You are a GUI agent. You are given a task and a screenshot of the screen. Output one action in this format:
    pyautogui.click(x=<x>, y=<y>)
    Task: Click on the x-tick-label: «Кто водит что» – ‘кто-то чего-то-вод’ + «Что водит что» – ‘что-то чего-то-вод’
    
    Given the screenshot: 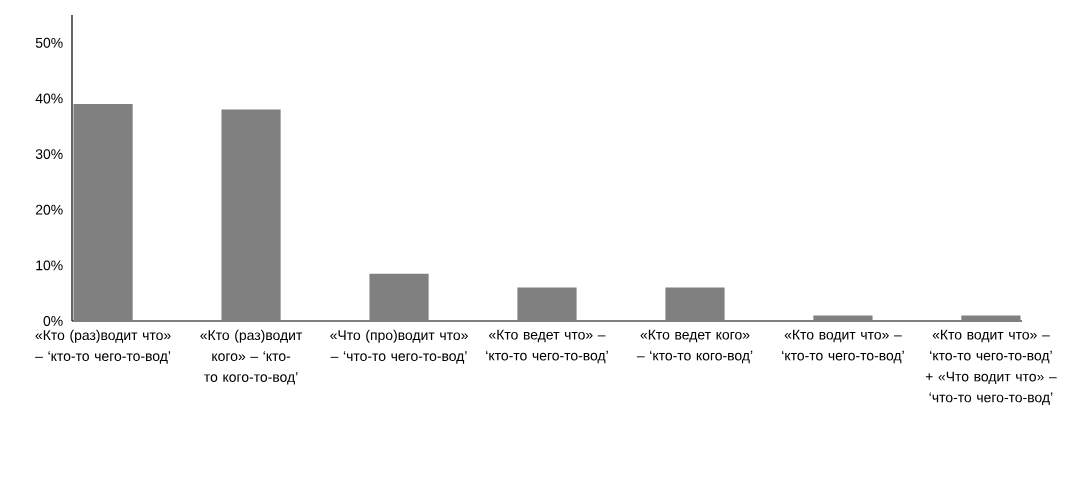 What is the action you would take?
    pyautogui.click(x=991, y=367)
    